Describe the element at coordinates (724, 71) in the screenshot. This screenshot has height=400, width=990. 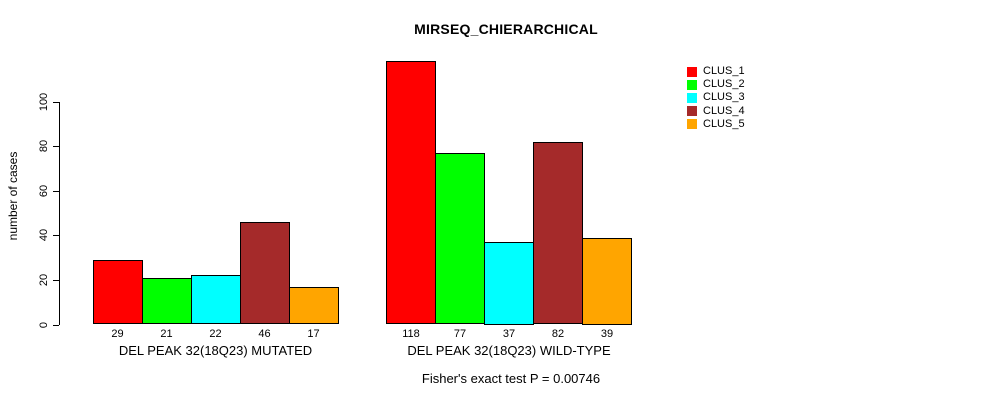
I see `legend-label: CLUS_1` at that location.